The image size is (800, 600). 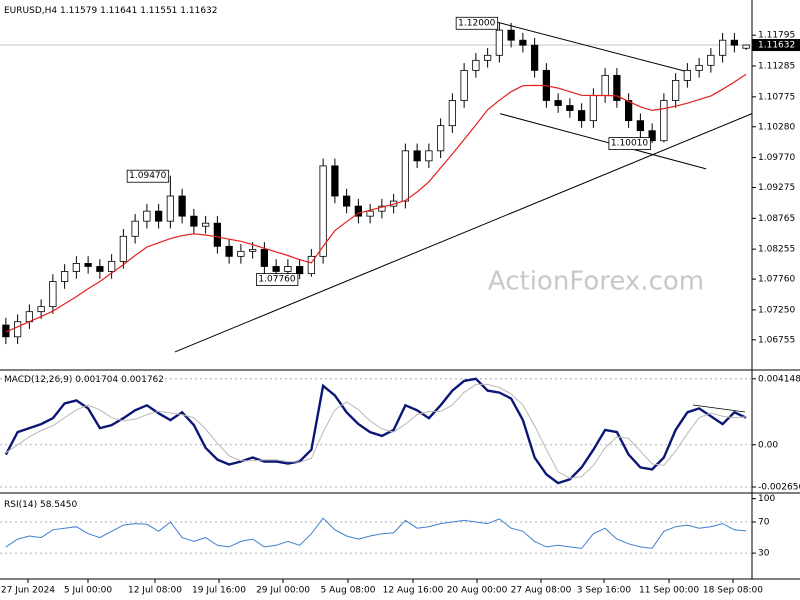 I want to click on x-tick-label: 5 Jul 00:00, so click(x=88, y=591).